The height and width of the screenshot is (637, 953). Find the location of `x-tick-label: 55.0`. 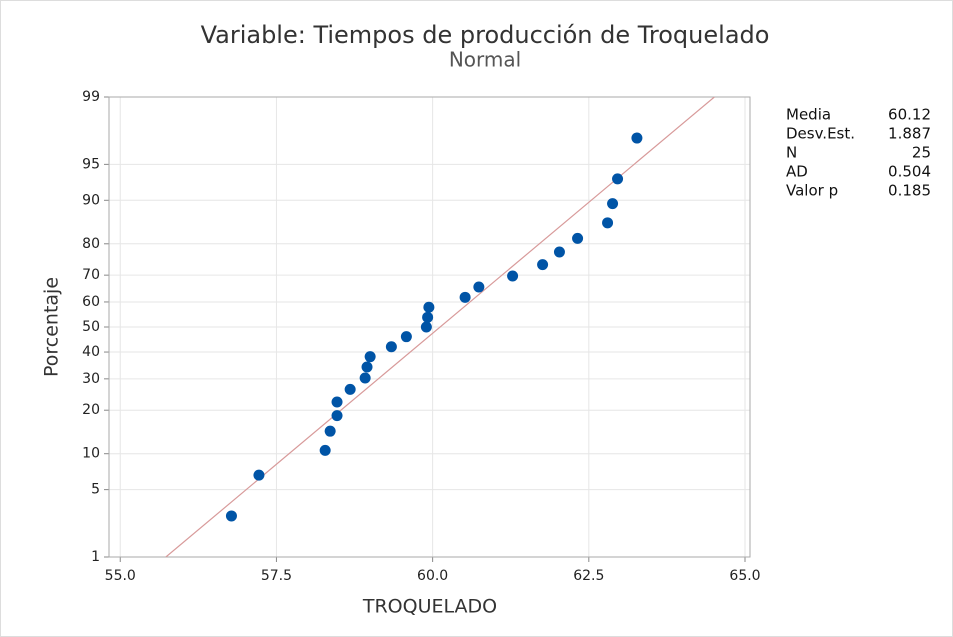

x-tick-label: 55.0 is located at coordinates (120, 576).